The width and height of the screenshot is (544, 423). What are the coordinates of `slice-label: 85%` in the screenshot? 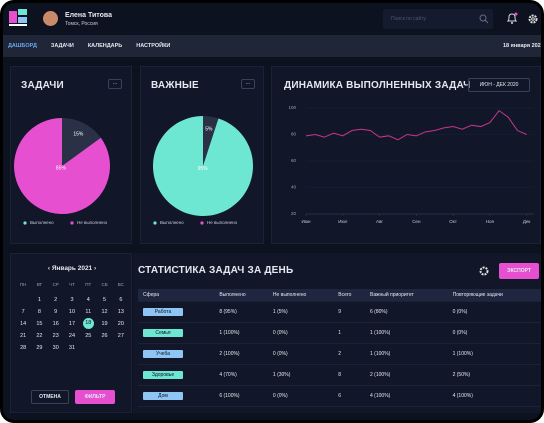 It's located at (61, 168).